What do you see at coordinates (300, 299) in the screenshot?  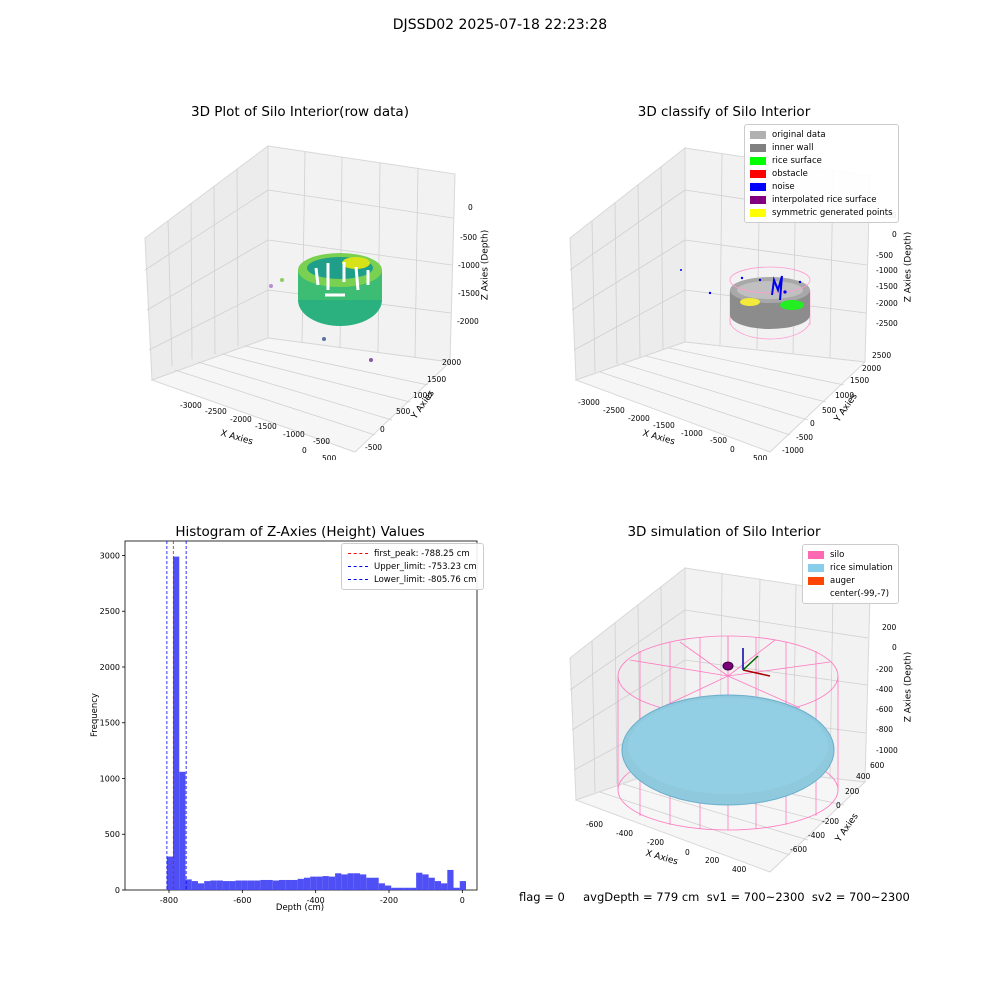 I see `panel1-axes-panes` at bounding box center [300, 299].